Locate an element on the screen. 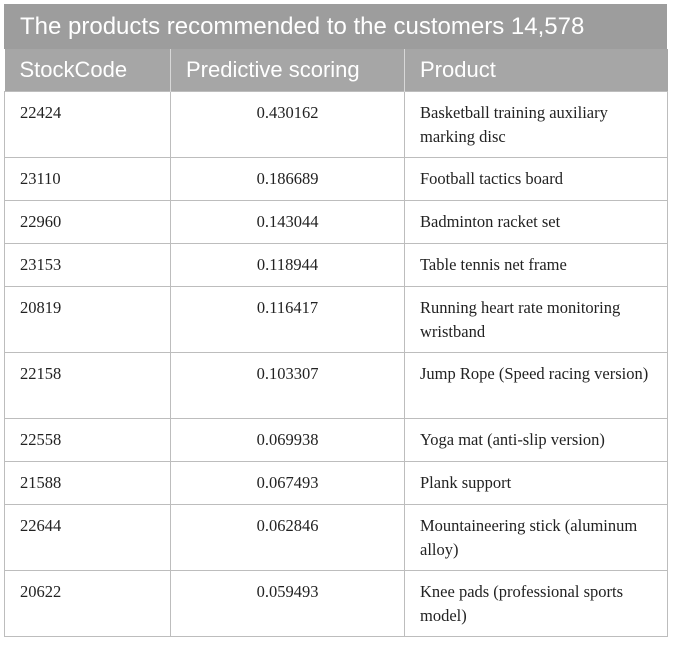  cell-score: 0.143044 is located at coordinates (287, 221).